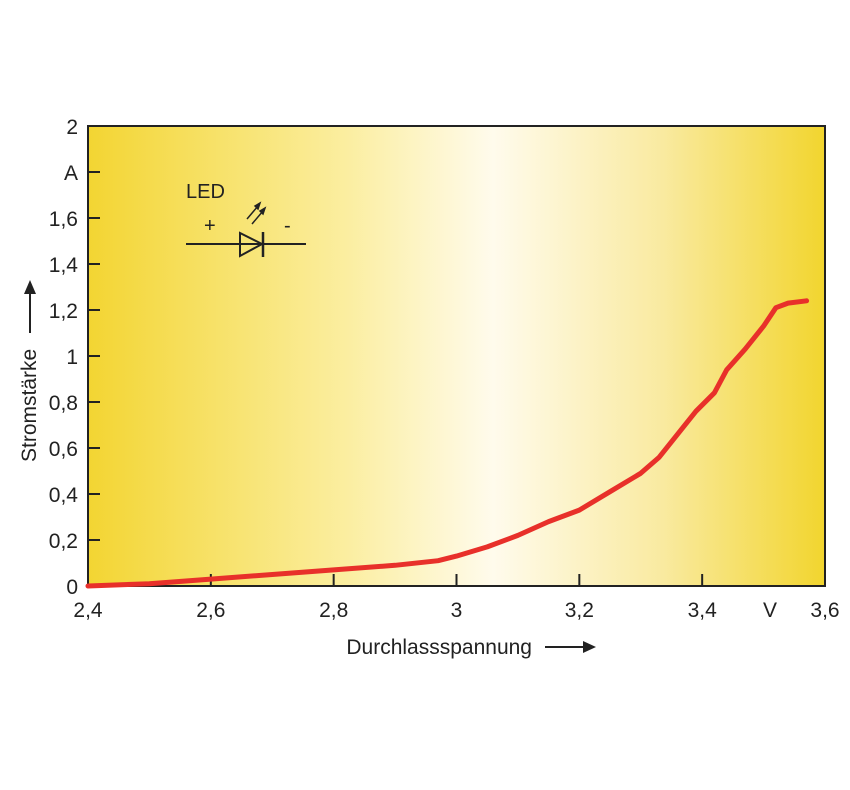 This screenshot has height=790, width=850. Describe the element at coordinates (252, 244) in the screenshot. I see `diode-triangle-icon` at that location.